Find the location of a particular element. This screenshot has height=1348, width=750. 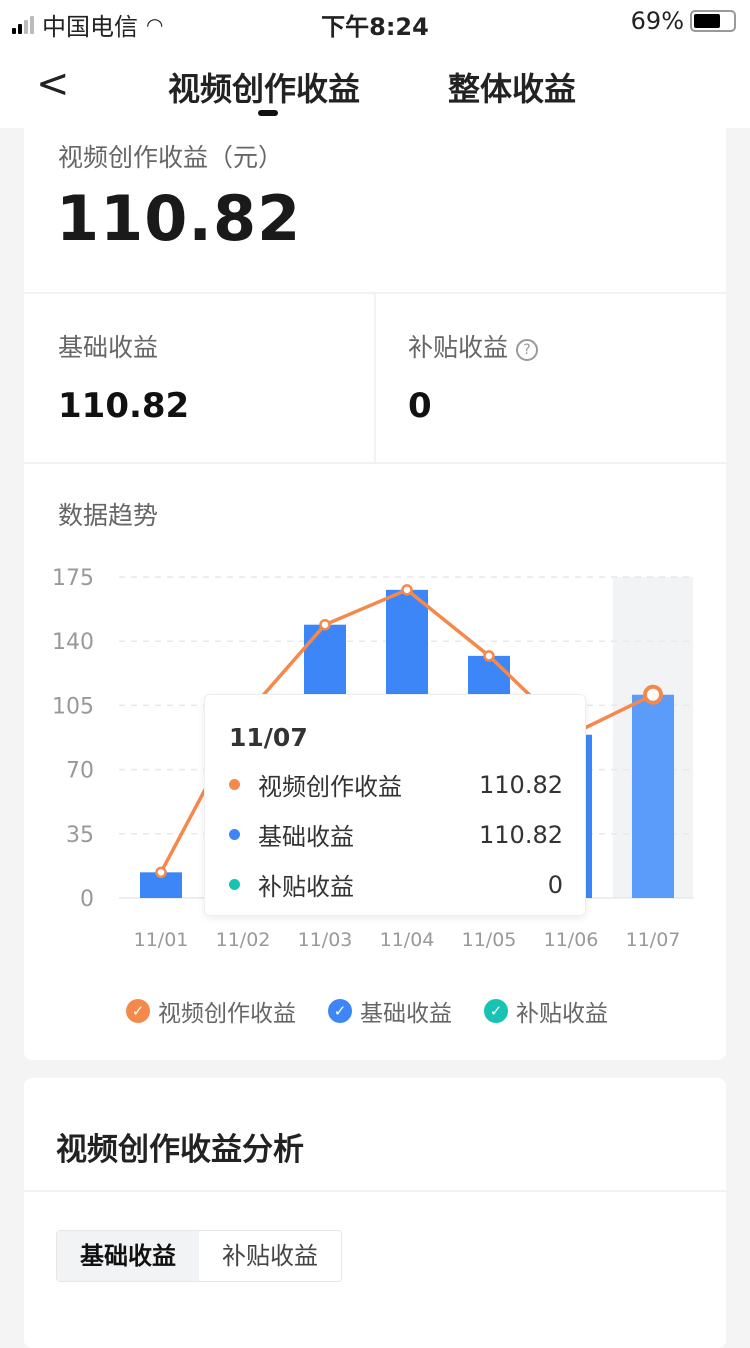

teal-dot-icon is located at coordinates (234, 884).